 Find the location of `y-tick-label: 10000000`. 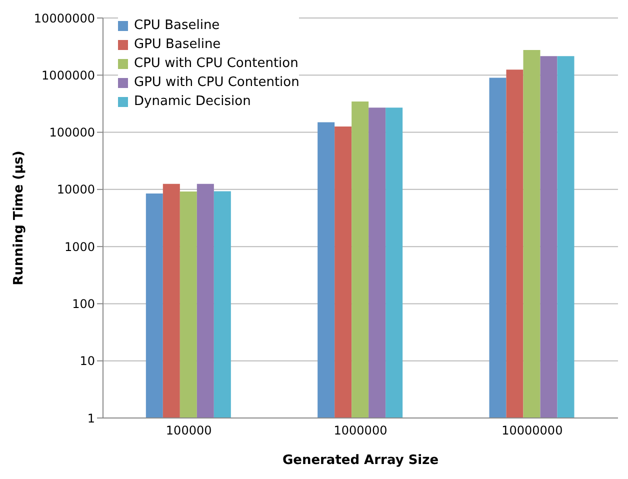

y-tick-label: 10000000 is located at coordinates (64, 18).